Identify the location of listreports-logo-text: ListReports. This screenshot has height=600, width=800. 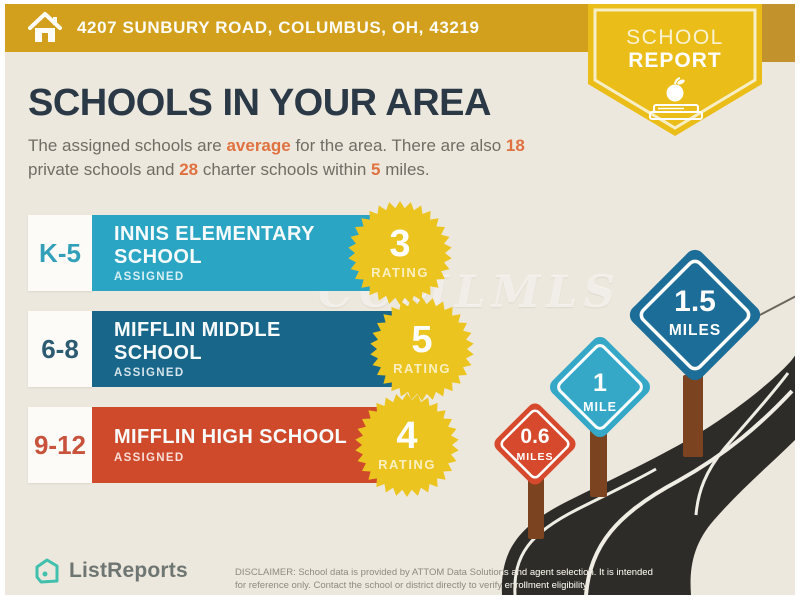
(128, 570).